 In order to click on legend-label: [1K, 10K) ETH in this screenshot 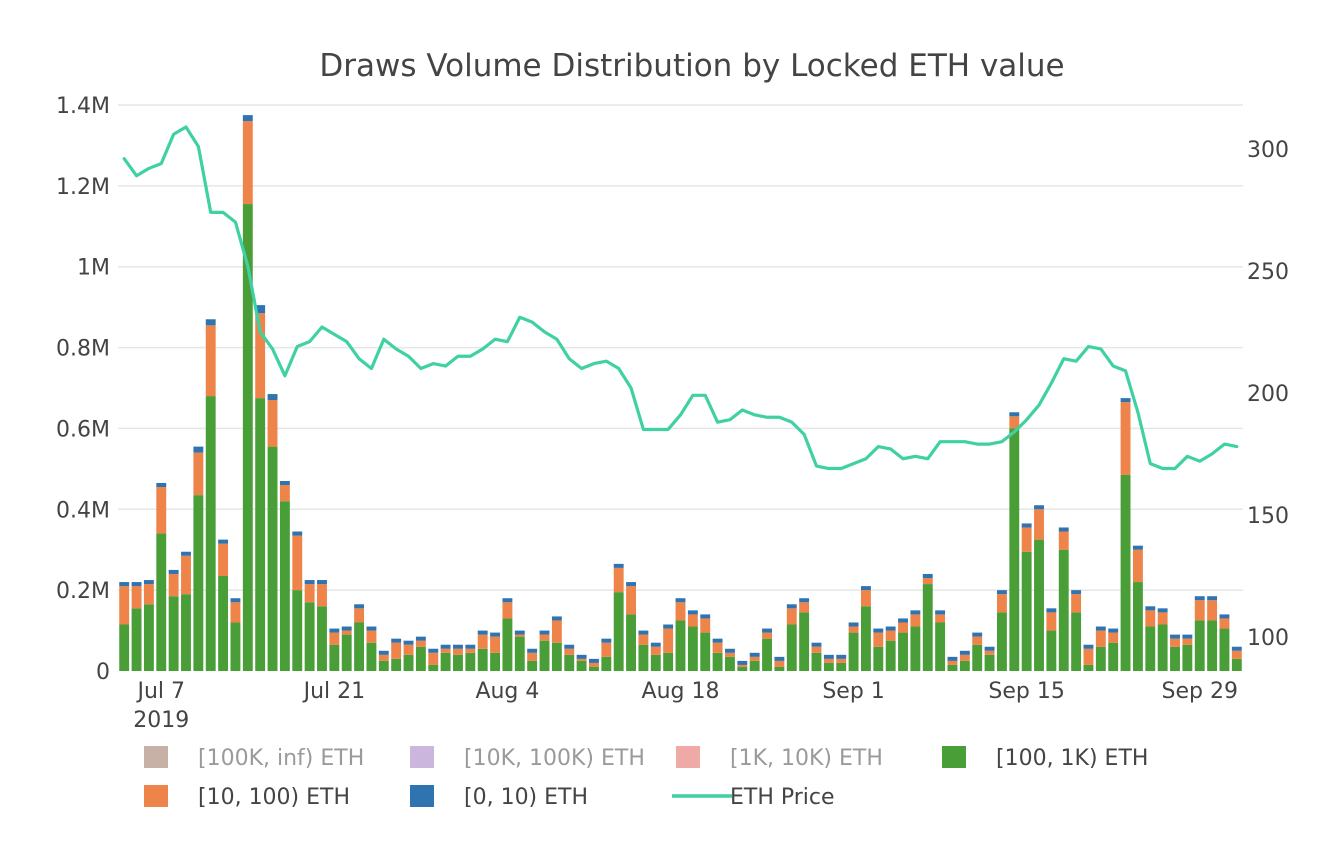, I will do `click(806, 758)`.